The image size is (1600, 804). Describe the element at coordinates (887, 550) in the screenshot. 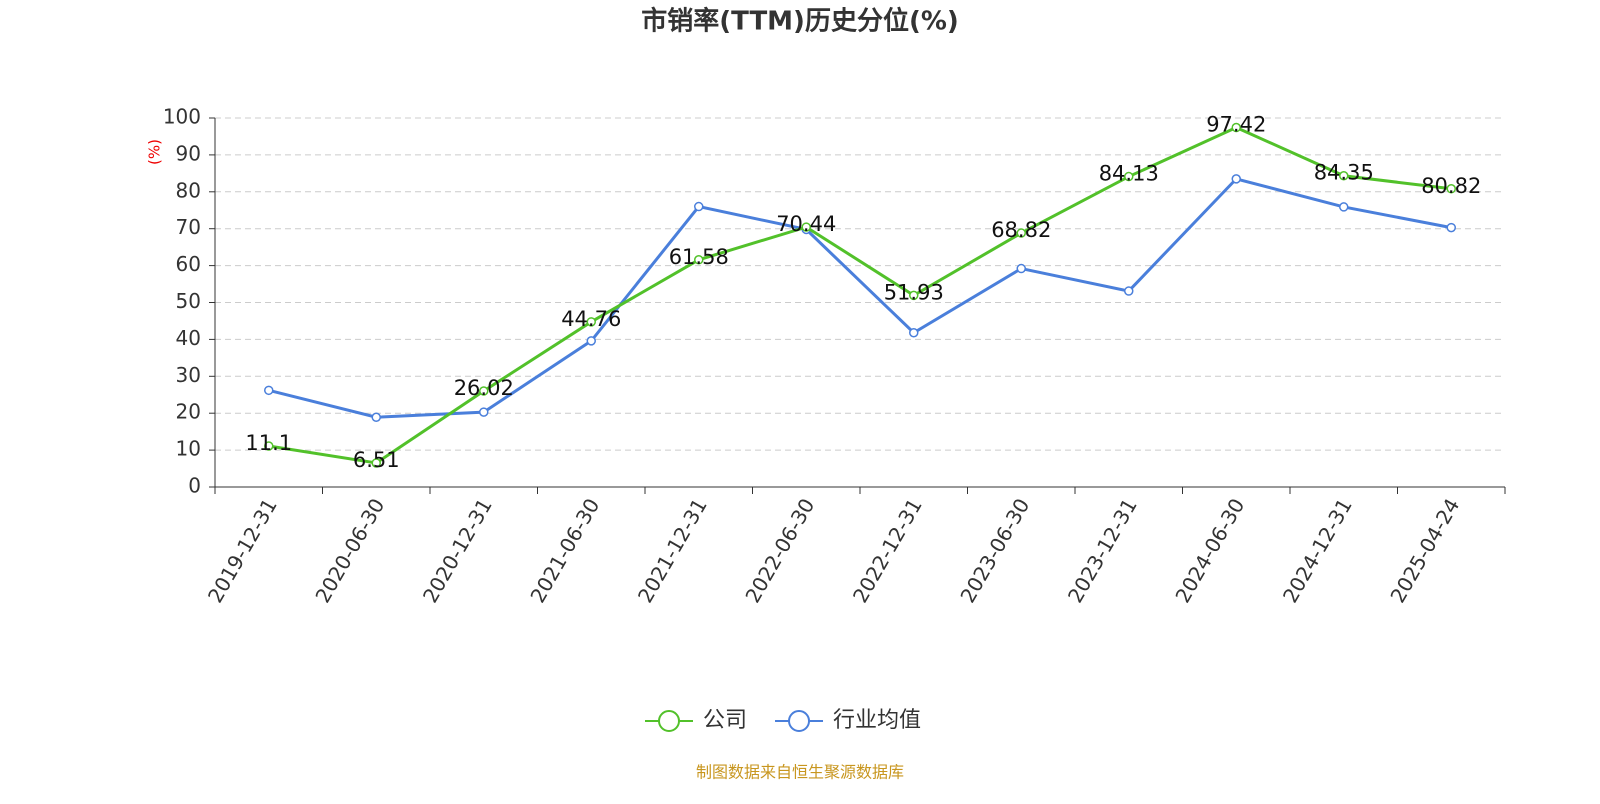

I see `x-tick-label: 2022-12-31` at that location.